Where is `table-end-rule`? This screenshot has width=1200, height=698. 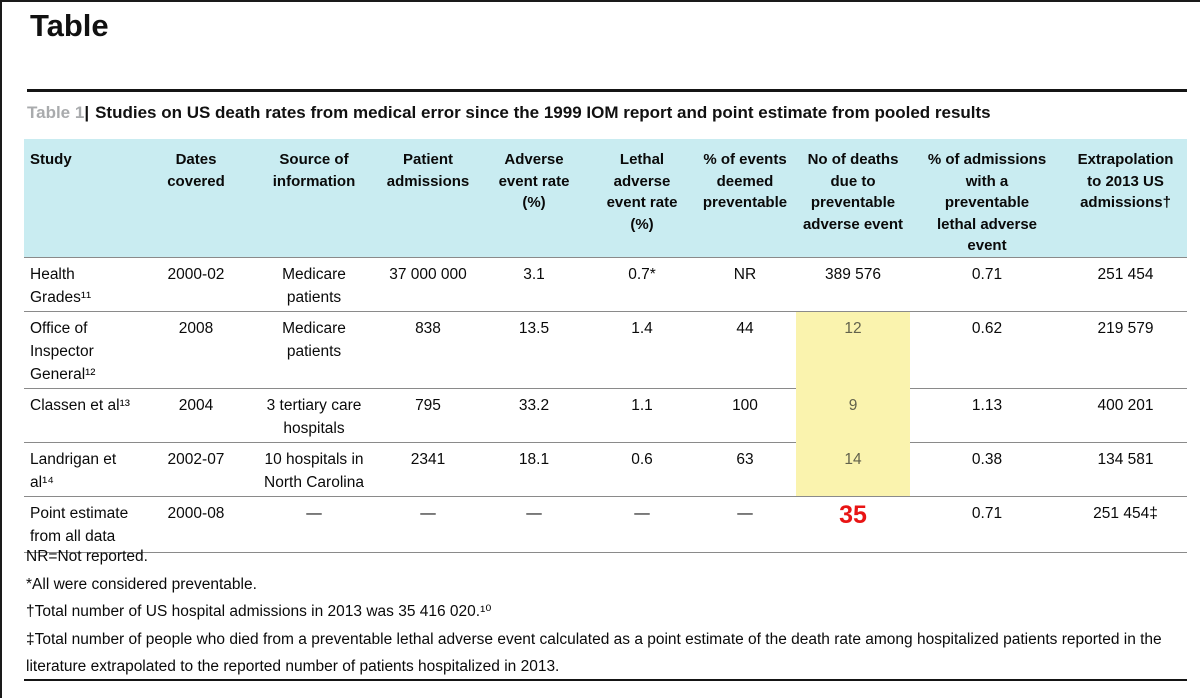
table-end-rule is located at coordinates (605, 680).